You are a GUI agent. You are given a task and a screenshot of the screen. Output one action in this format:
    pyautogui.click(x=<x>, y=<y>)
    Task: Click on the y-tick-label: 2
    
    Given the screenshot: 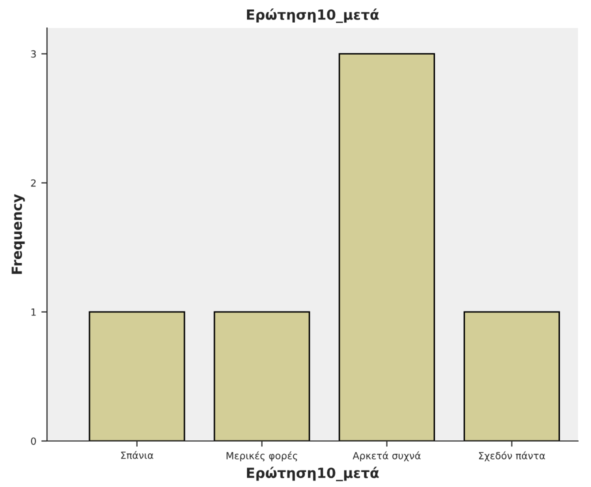 What is the action you would take?
    pyautogui.click(x=33, y=183)
    